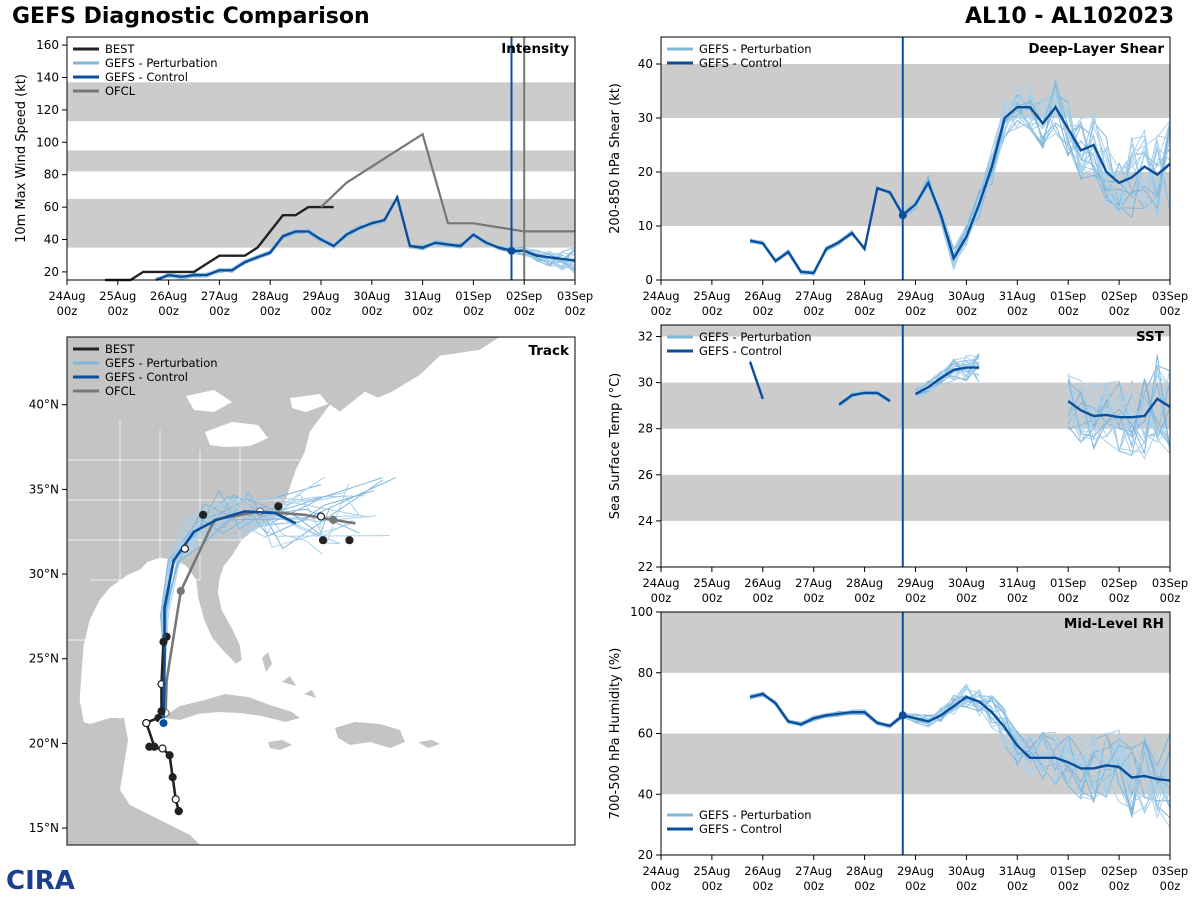 The image size is (1200, 900). Describe the element at coordinates (813, 871) in the screenshot. I see `rh-xtick-day: 27Aug` at that location.